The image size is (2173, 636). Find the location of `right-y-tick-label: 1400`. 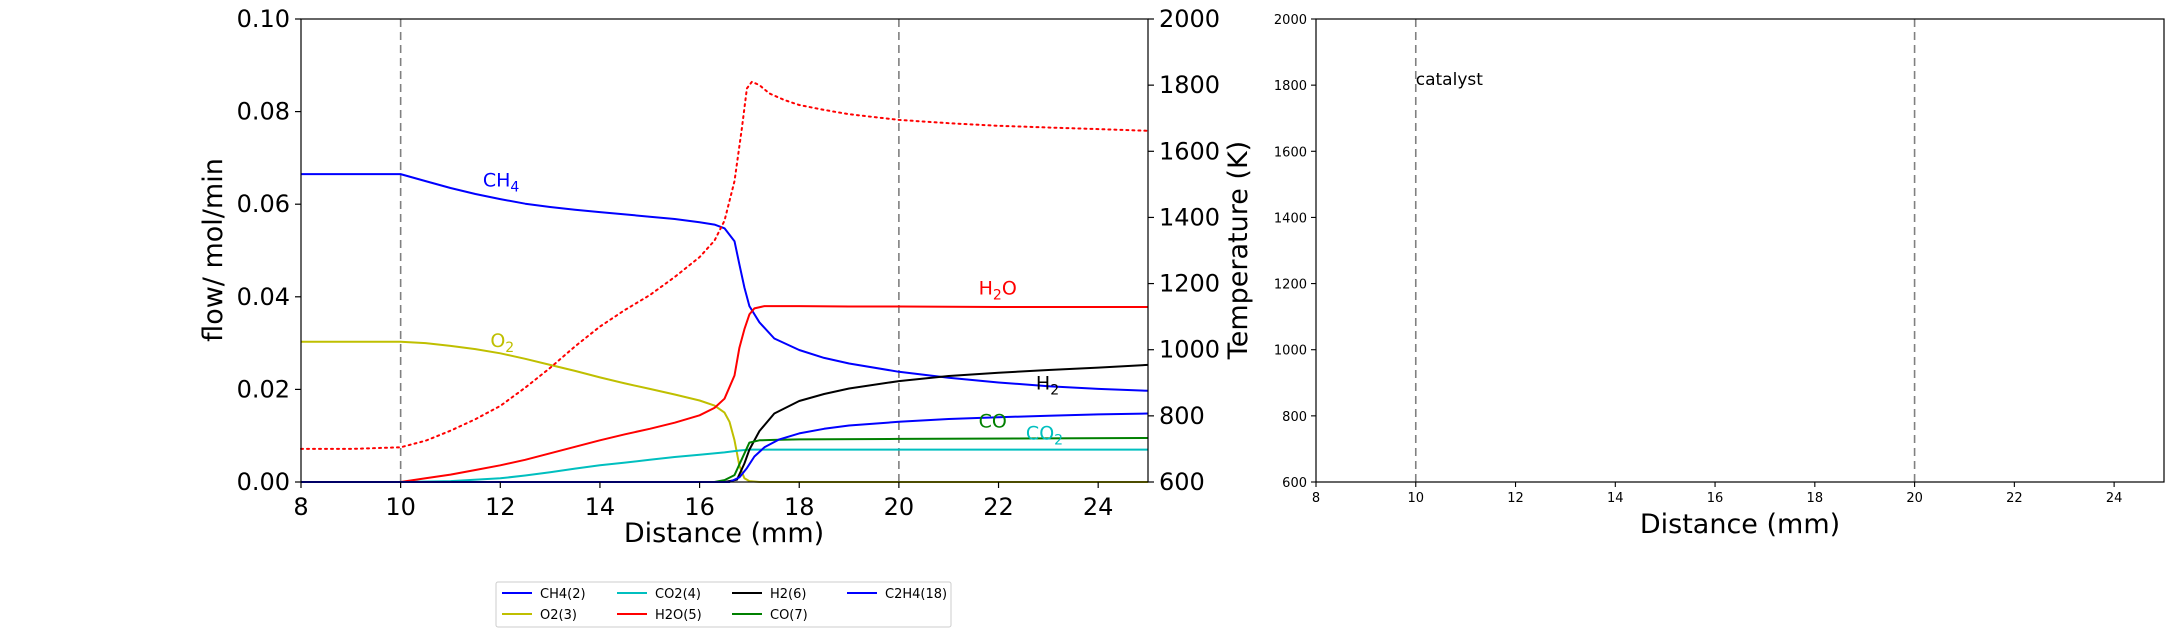

right-y-tick-label: 1400 is located at coordinates (1290, 218).